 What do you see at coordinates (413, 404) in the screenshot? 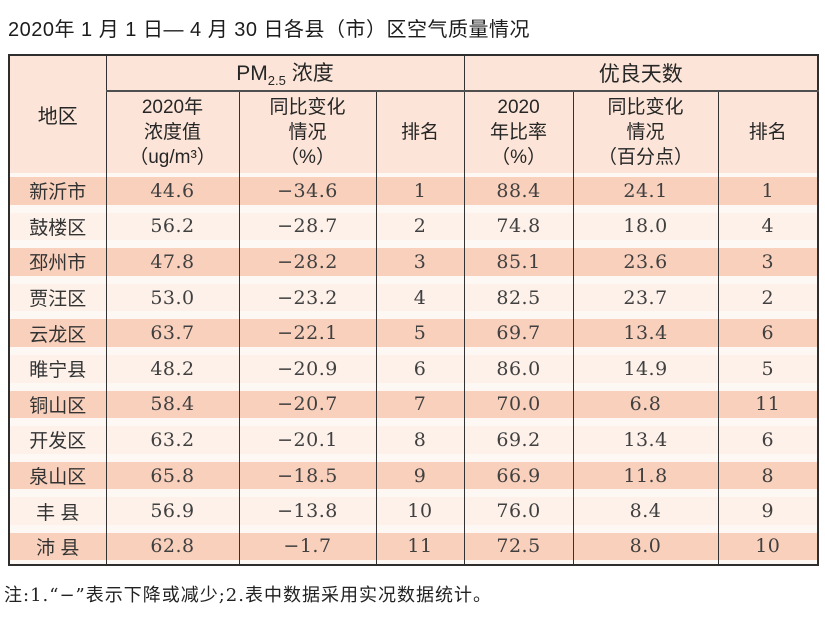
I see `table-row: 铜山区 58.4 −20.7 7 70.0 6.8 11` at bounding box center [413, 404].